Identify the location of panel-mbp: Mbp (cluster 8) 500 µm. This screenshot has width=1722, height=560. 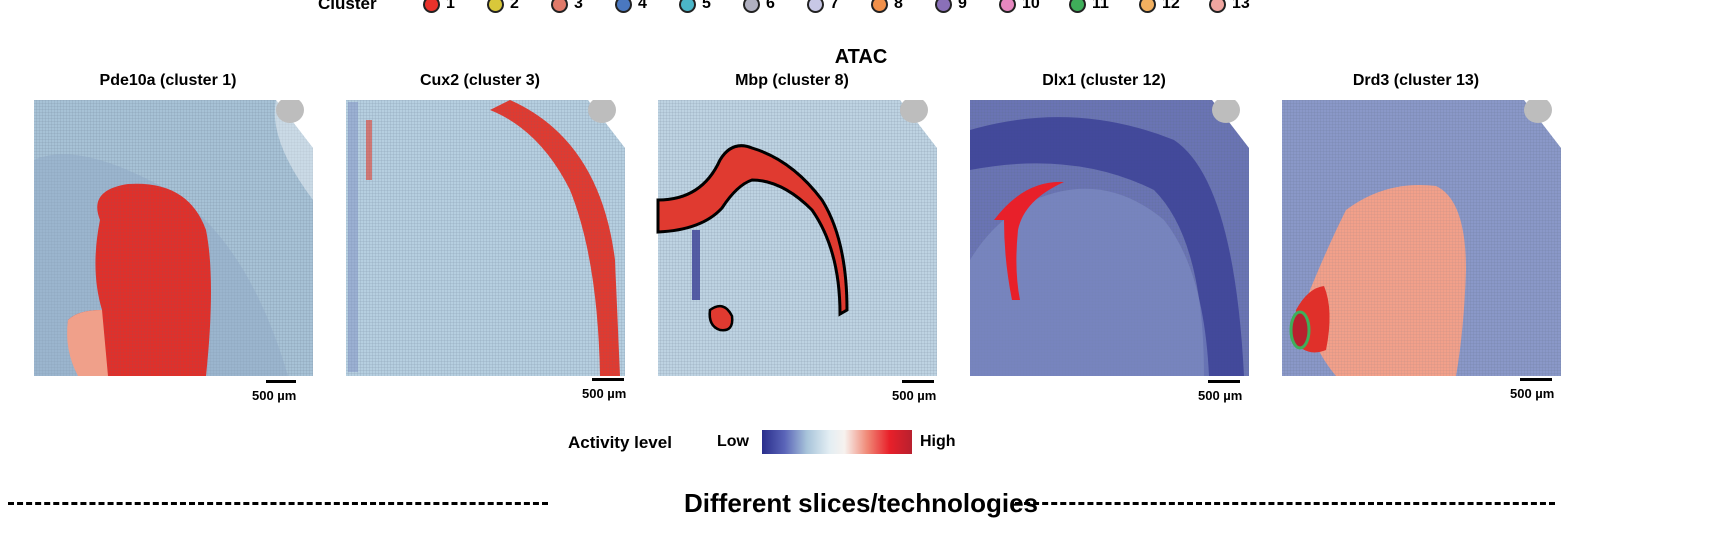
(792, 242).